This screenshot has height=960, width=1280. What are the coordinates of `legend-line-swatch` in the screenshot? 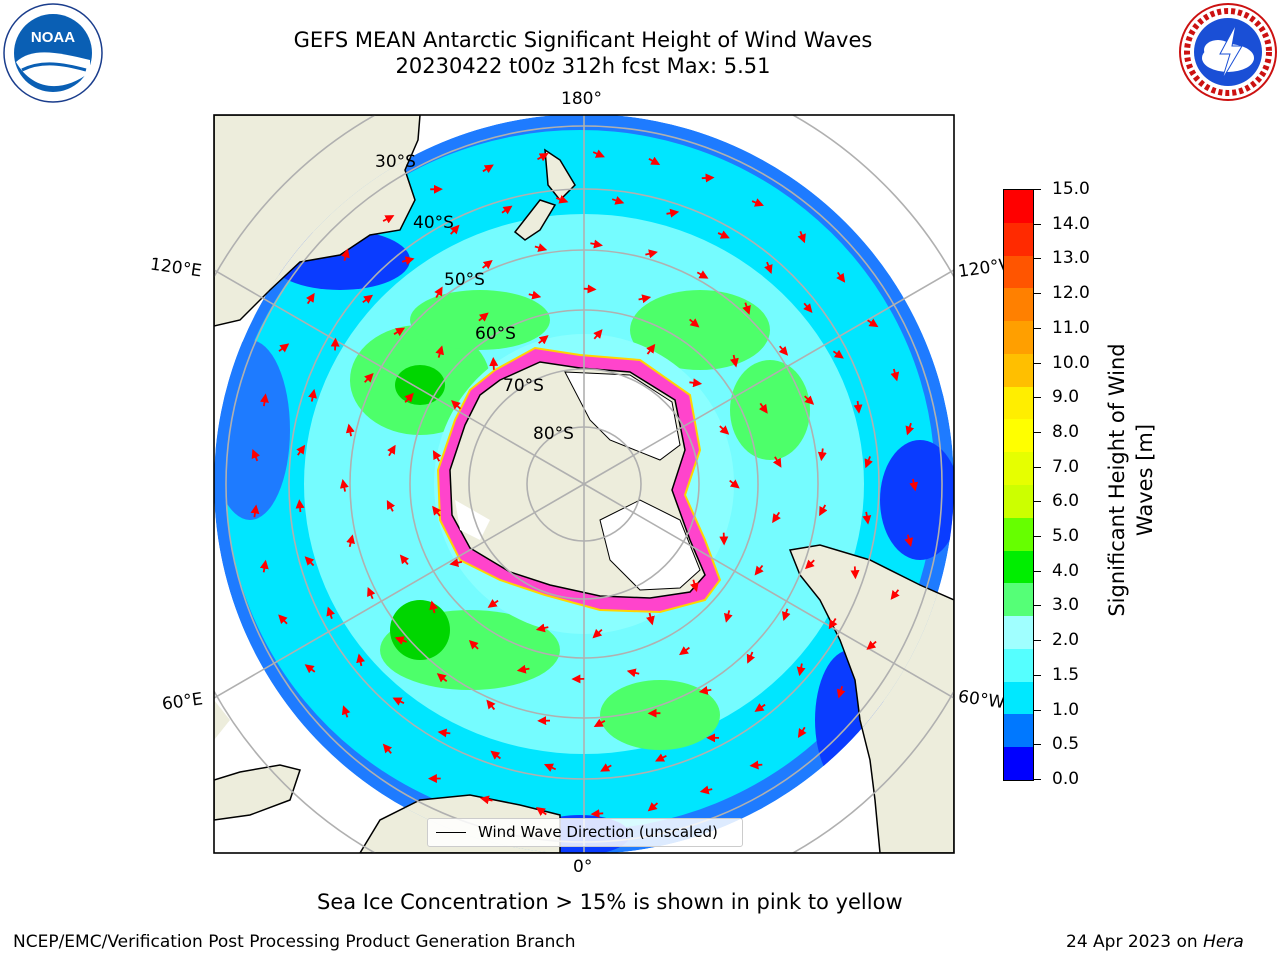 It's located at (451, 832).